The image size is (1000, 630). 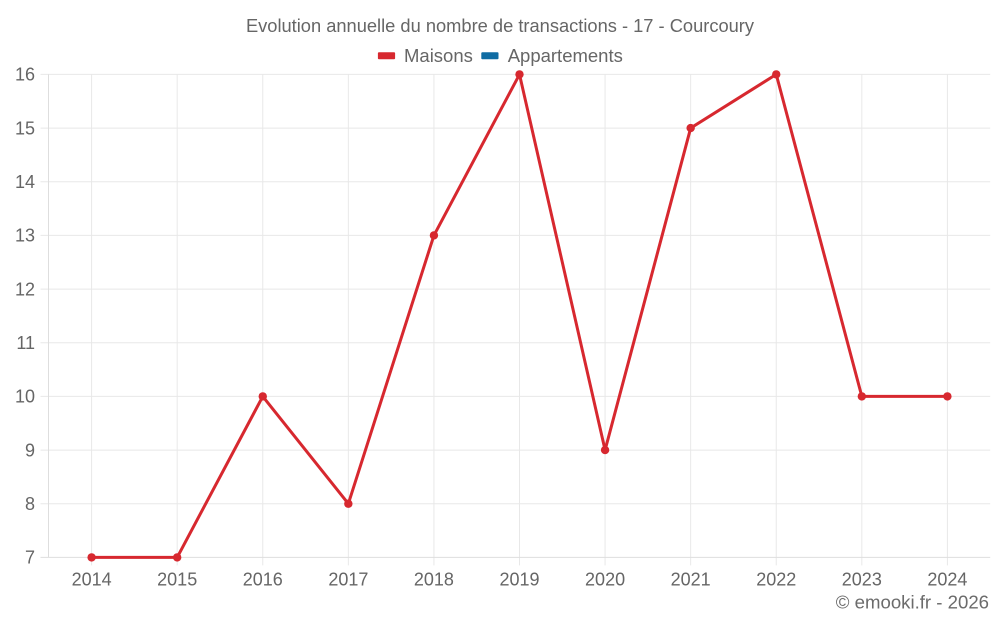 I want to click on svg-text: 2021, so click(x=691, y=579).